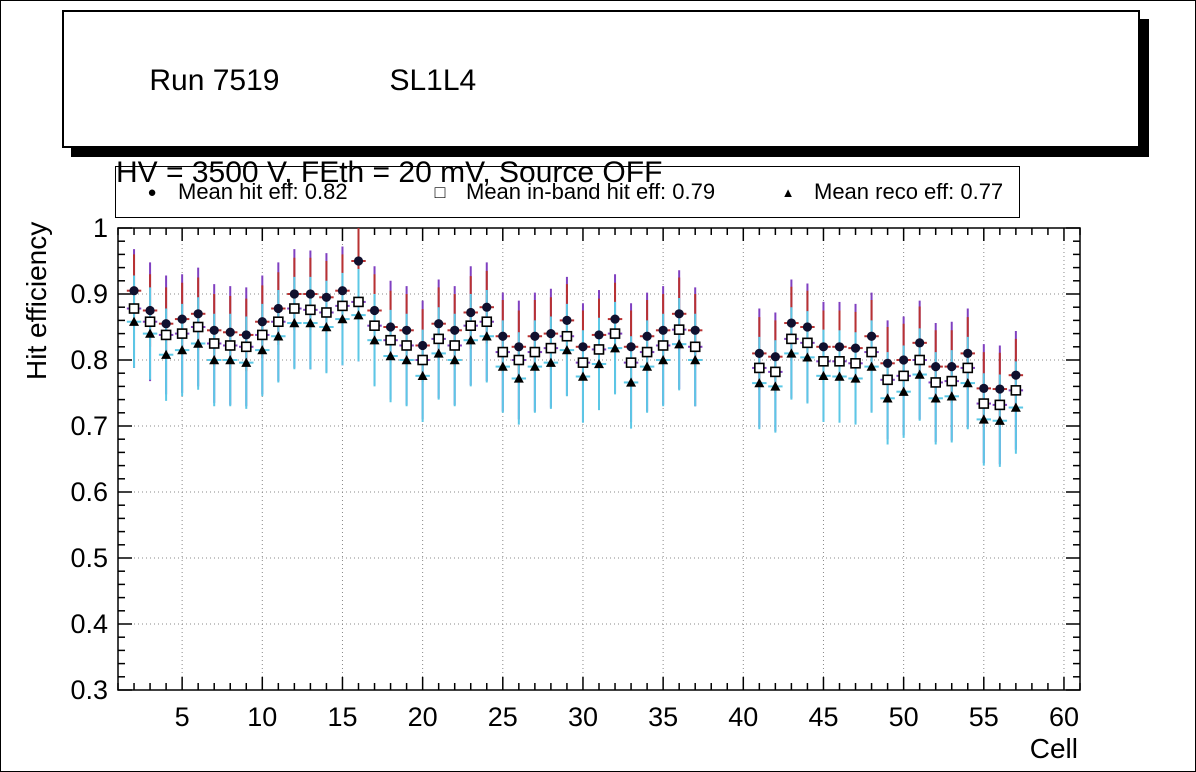 The height and width of the screenshot is (772, 1196). I want to click on x-tick-label: 50, so click(904, 717).